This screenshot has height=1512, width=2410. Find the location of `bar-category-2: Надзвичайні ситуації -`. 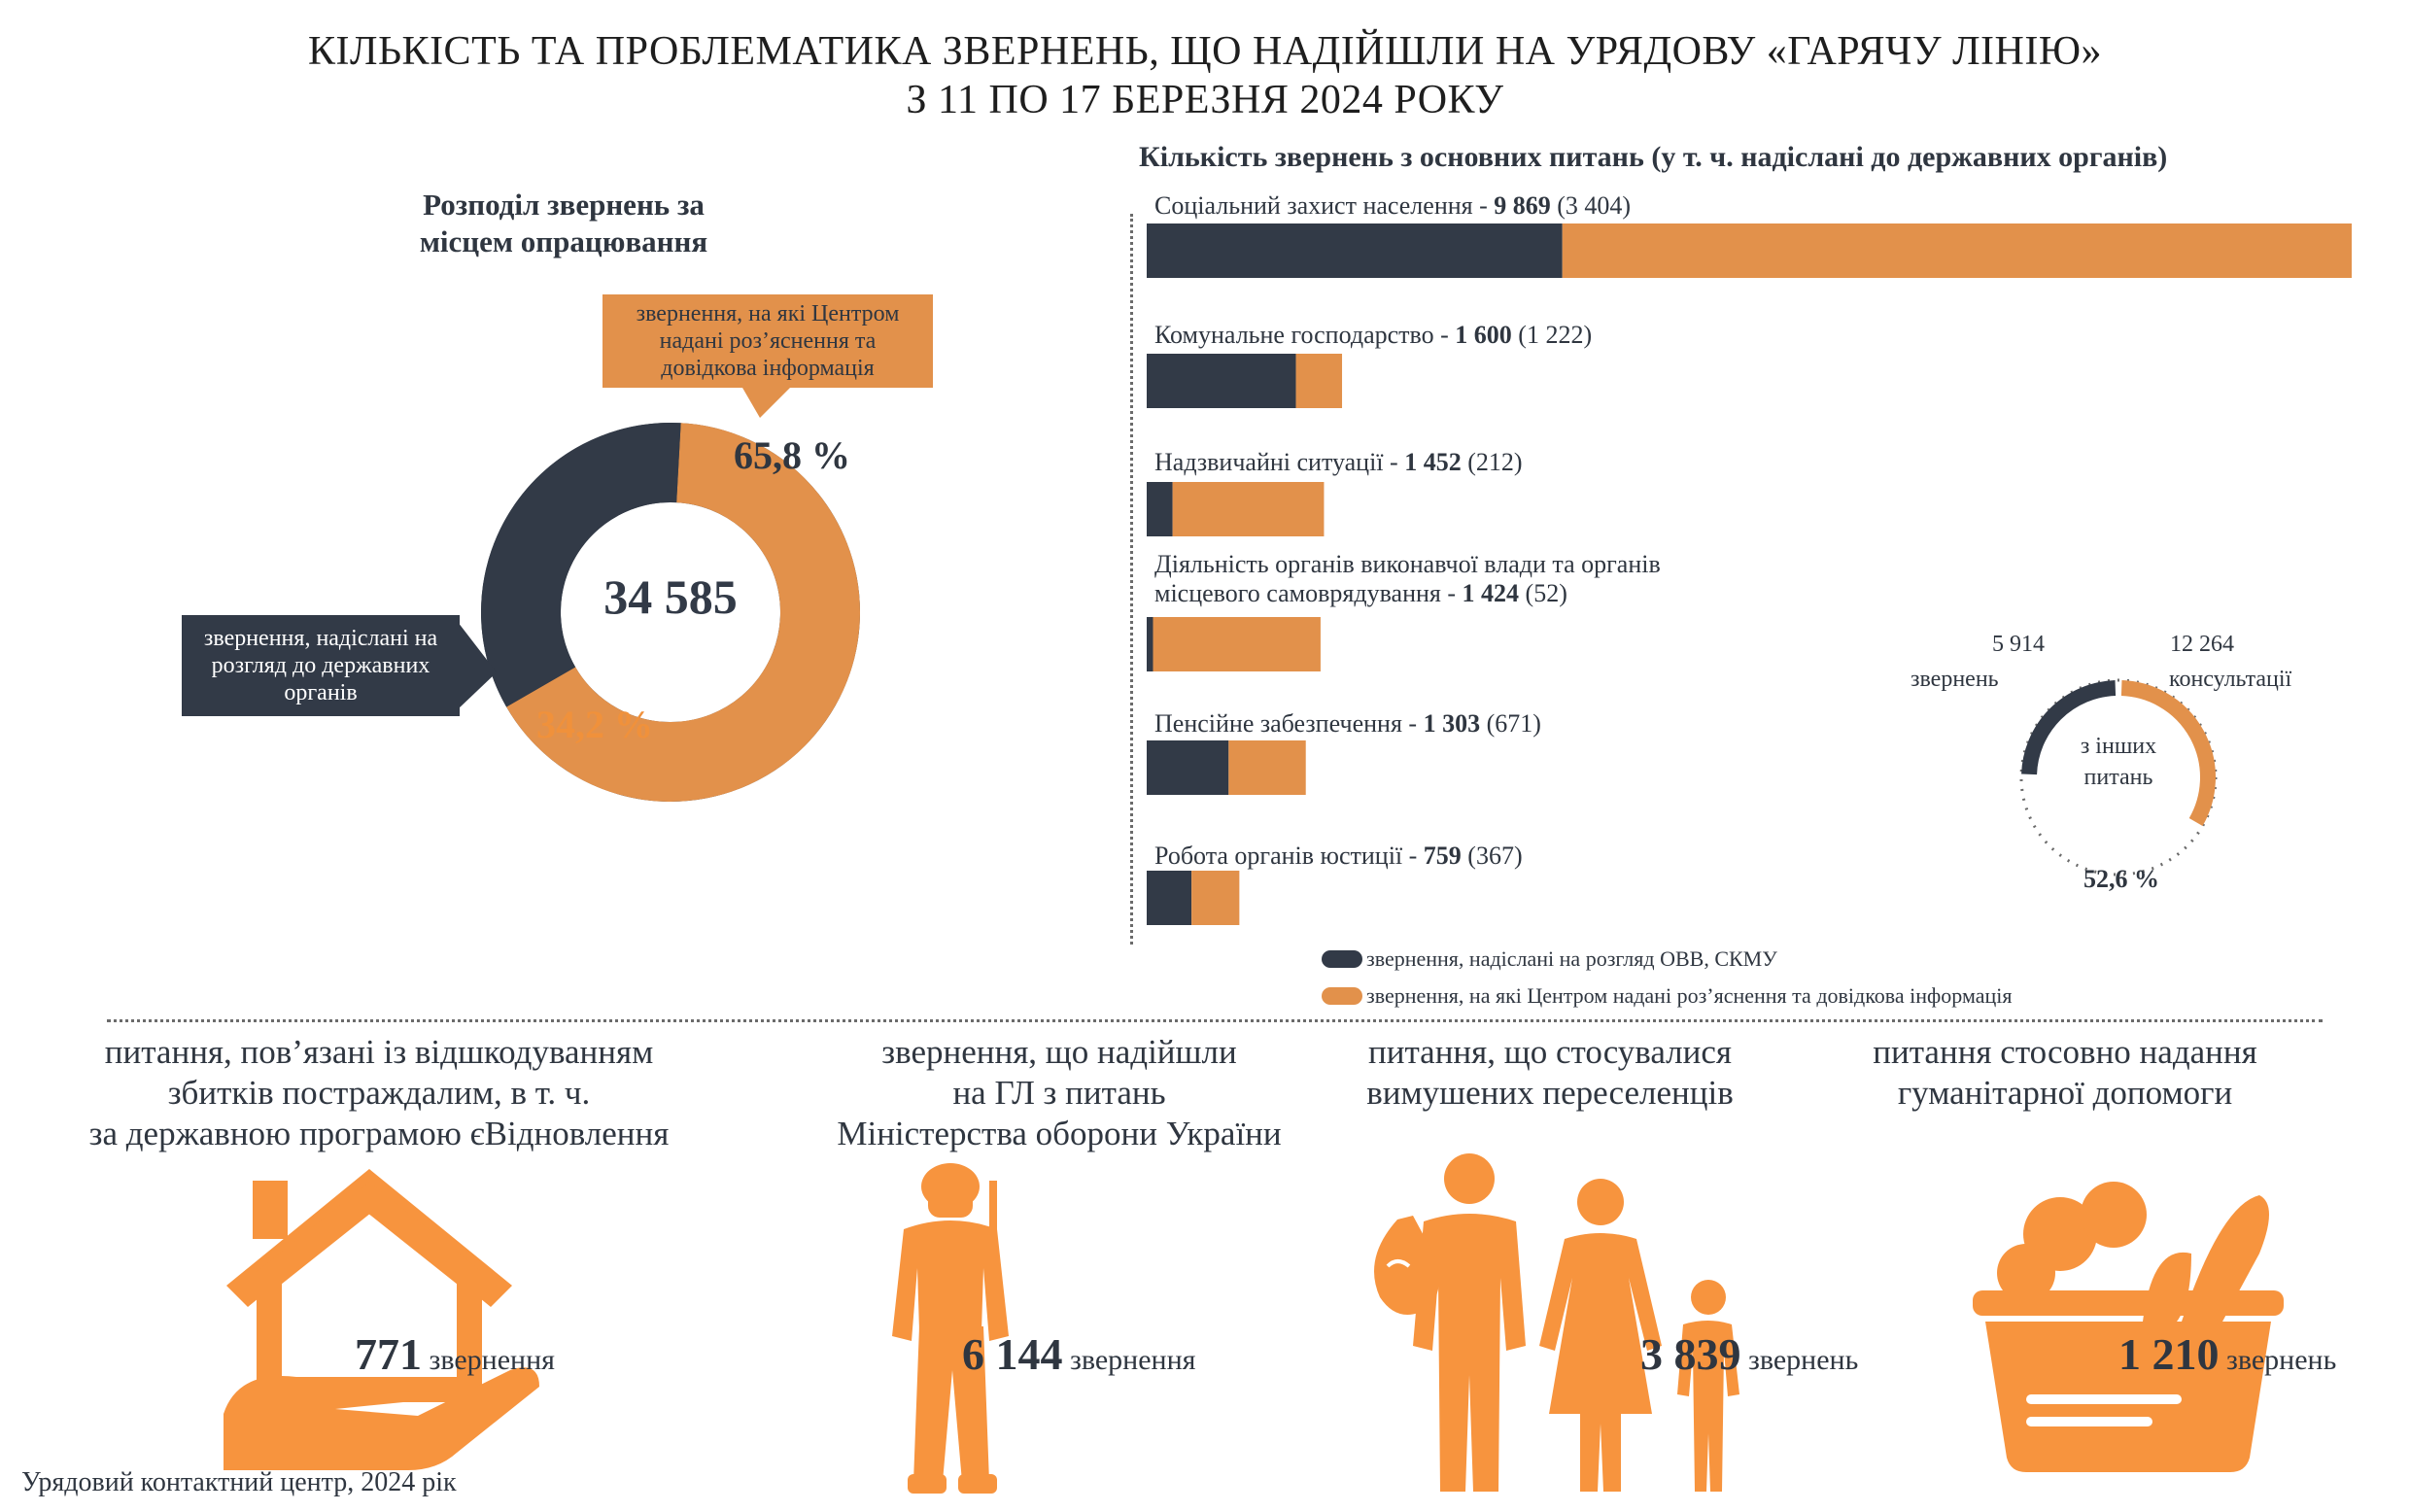

bar-category-2: Надзвичайні ситуації - is located at coordinates (1279, 462).